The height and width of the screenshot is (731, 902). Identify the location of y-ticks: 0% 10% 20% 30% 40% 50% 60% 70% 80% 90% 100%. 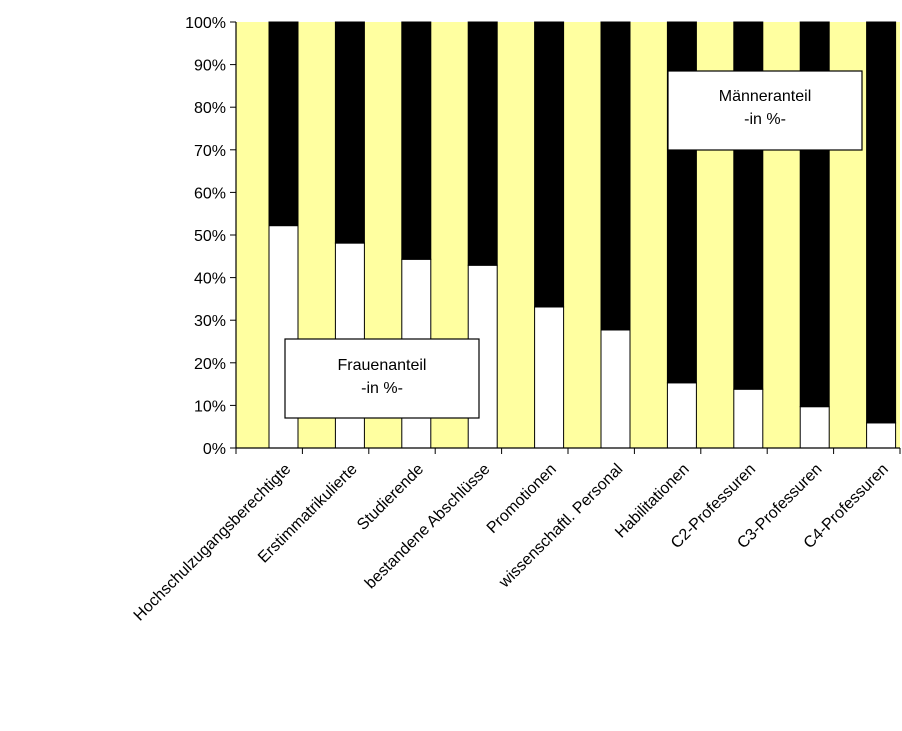
(210, 236).